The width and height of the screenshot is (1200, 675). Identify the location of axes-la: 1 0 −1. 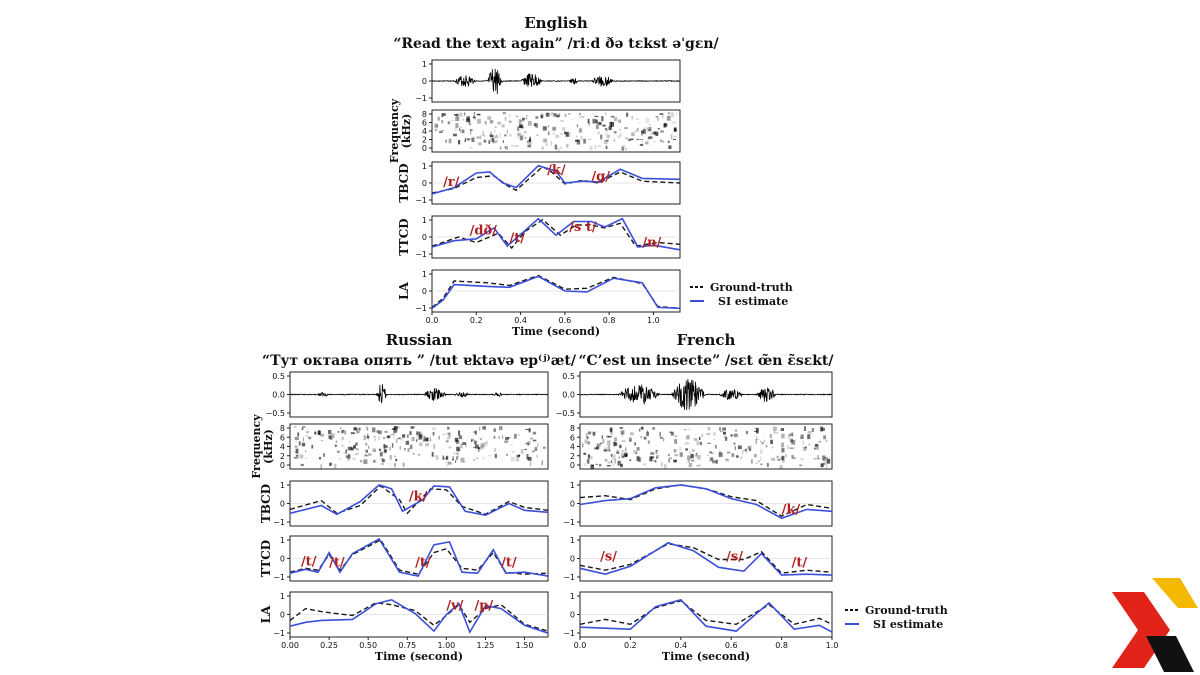
(698, 614).